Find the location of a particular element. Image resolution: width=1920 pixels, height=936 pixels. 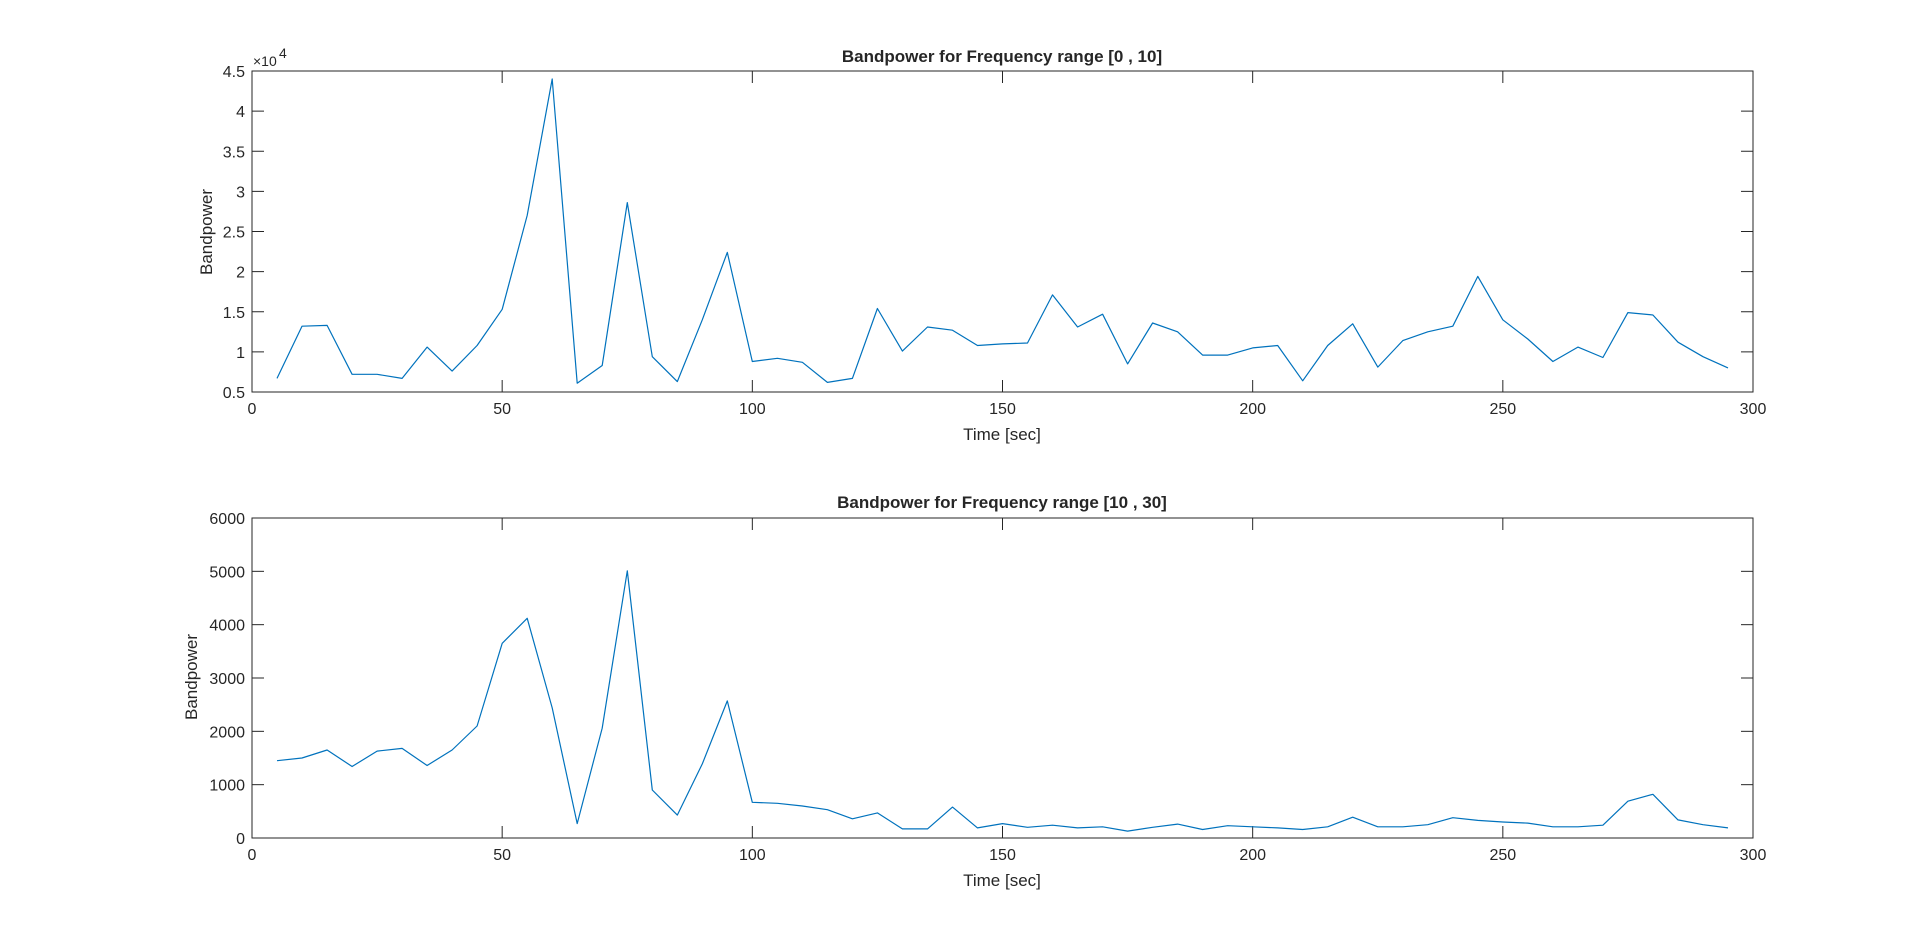

y-tick-label: 6000 is located at coordinates (227, 519).